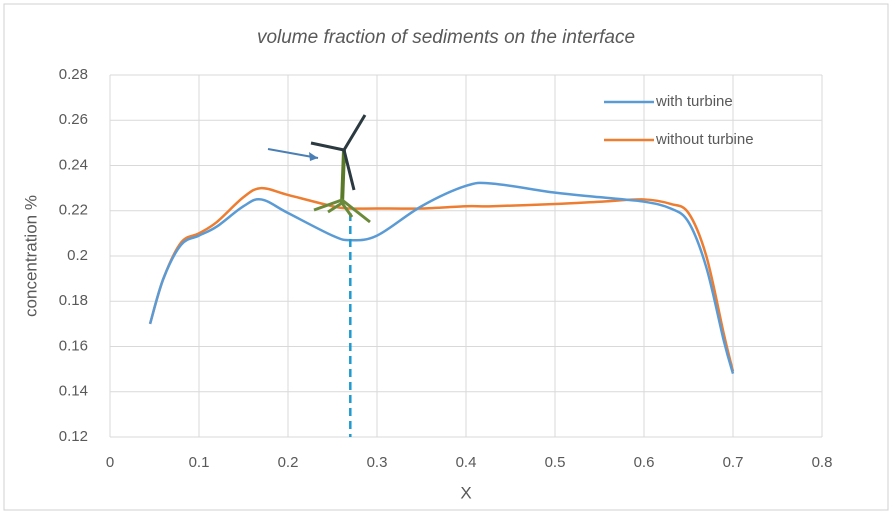 Image resolution: width=893 pixels, height=514 pixels. Describe the element at coordinates (73, 164) in the screenshot. I see `y-tick-label: 0.24` at that location.